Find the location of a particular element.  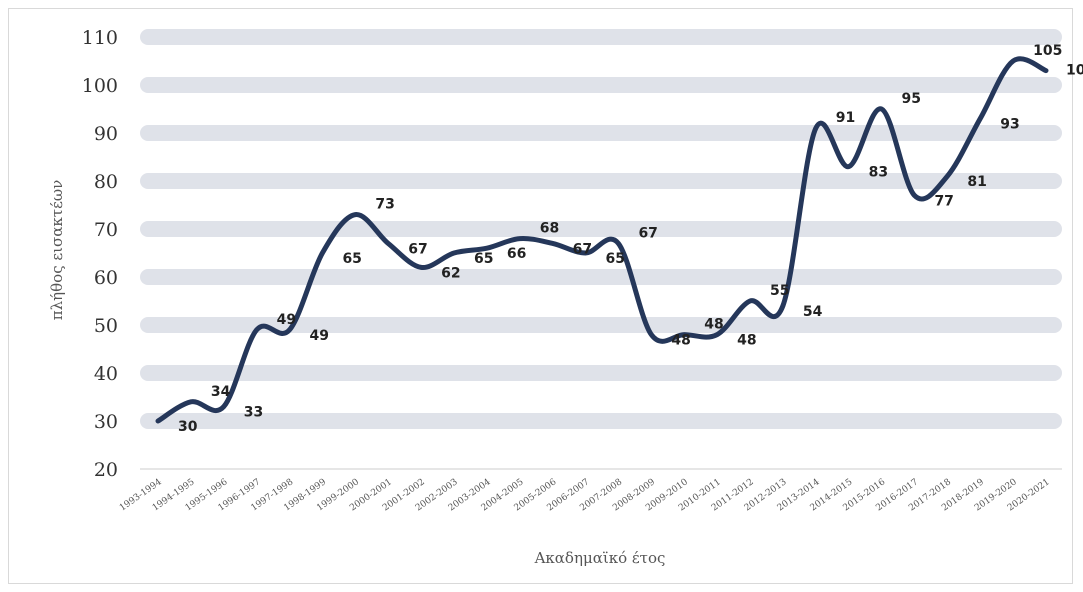

y-tick-label-110: 110 is located at coordinates (100, 38).